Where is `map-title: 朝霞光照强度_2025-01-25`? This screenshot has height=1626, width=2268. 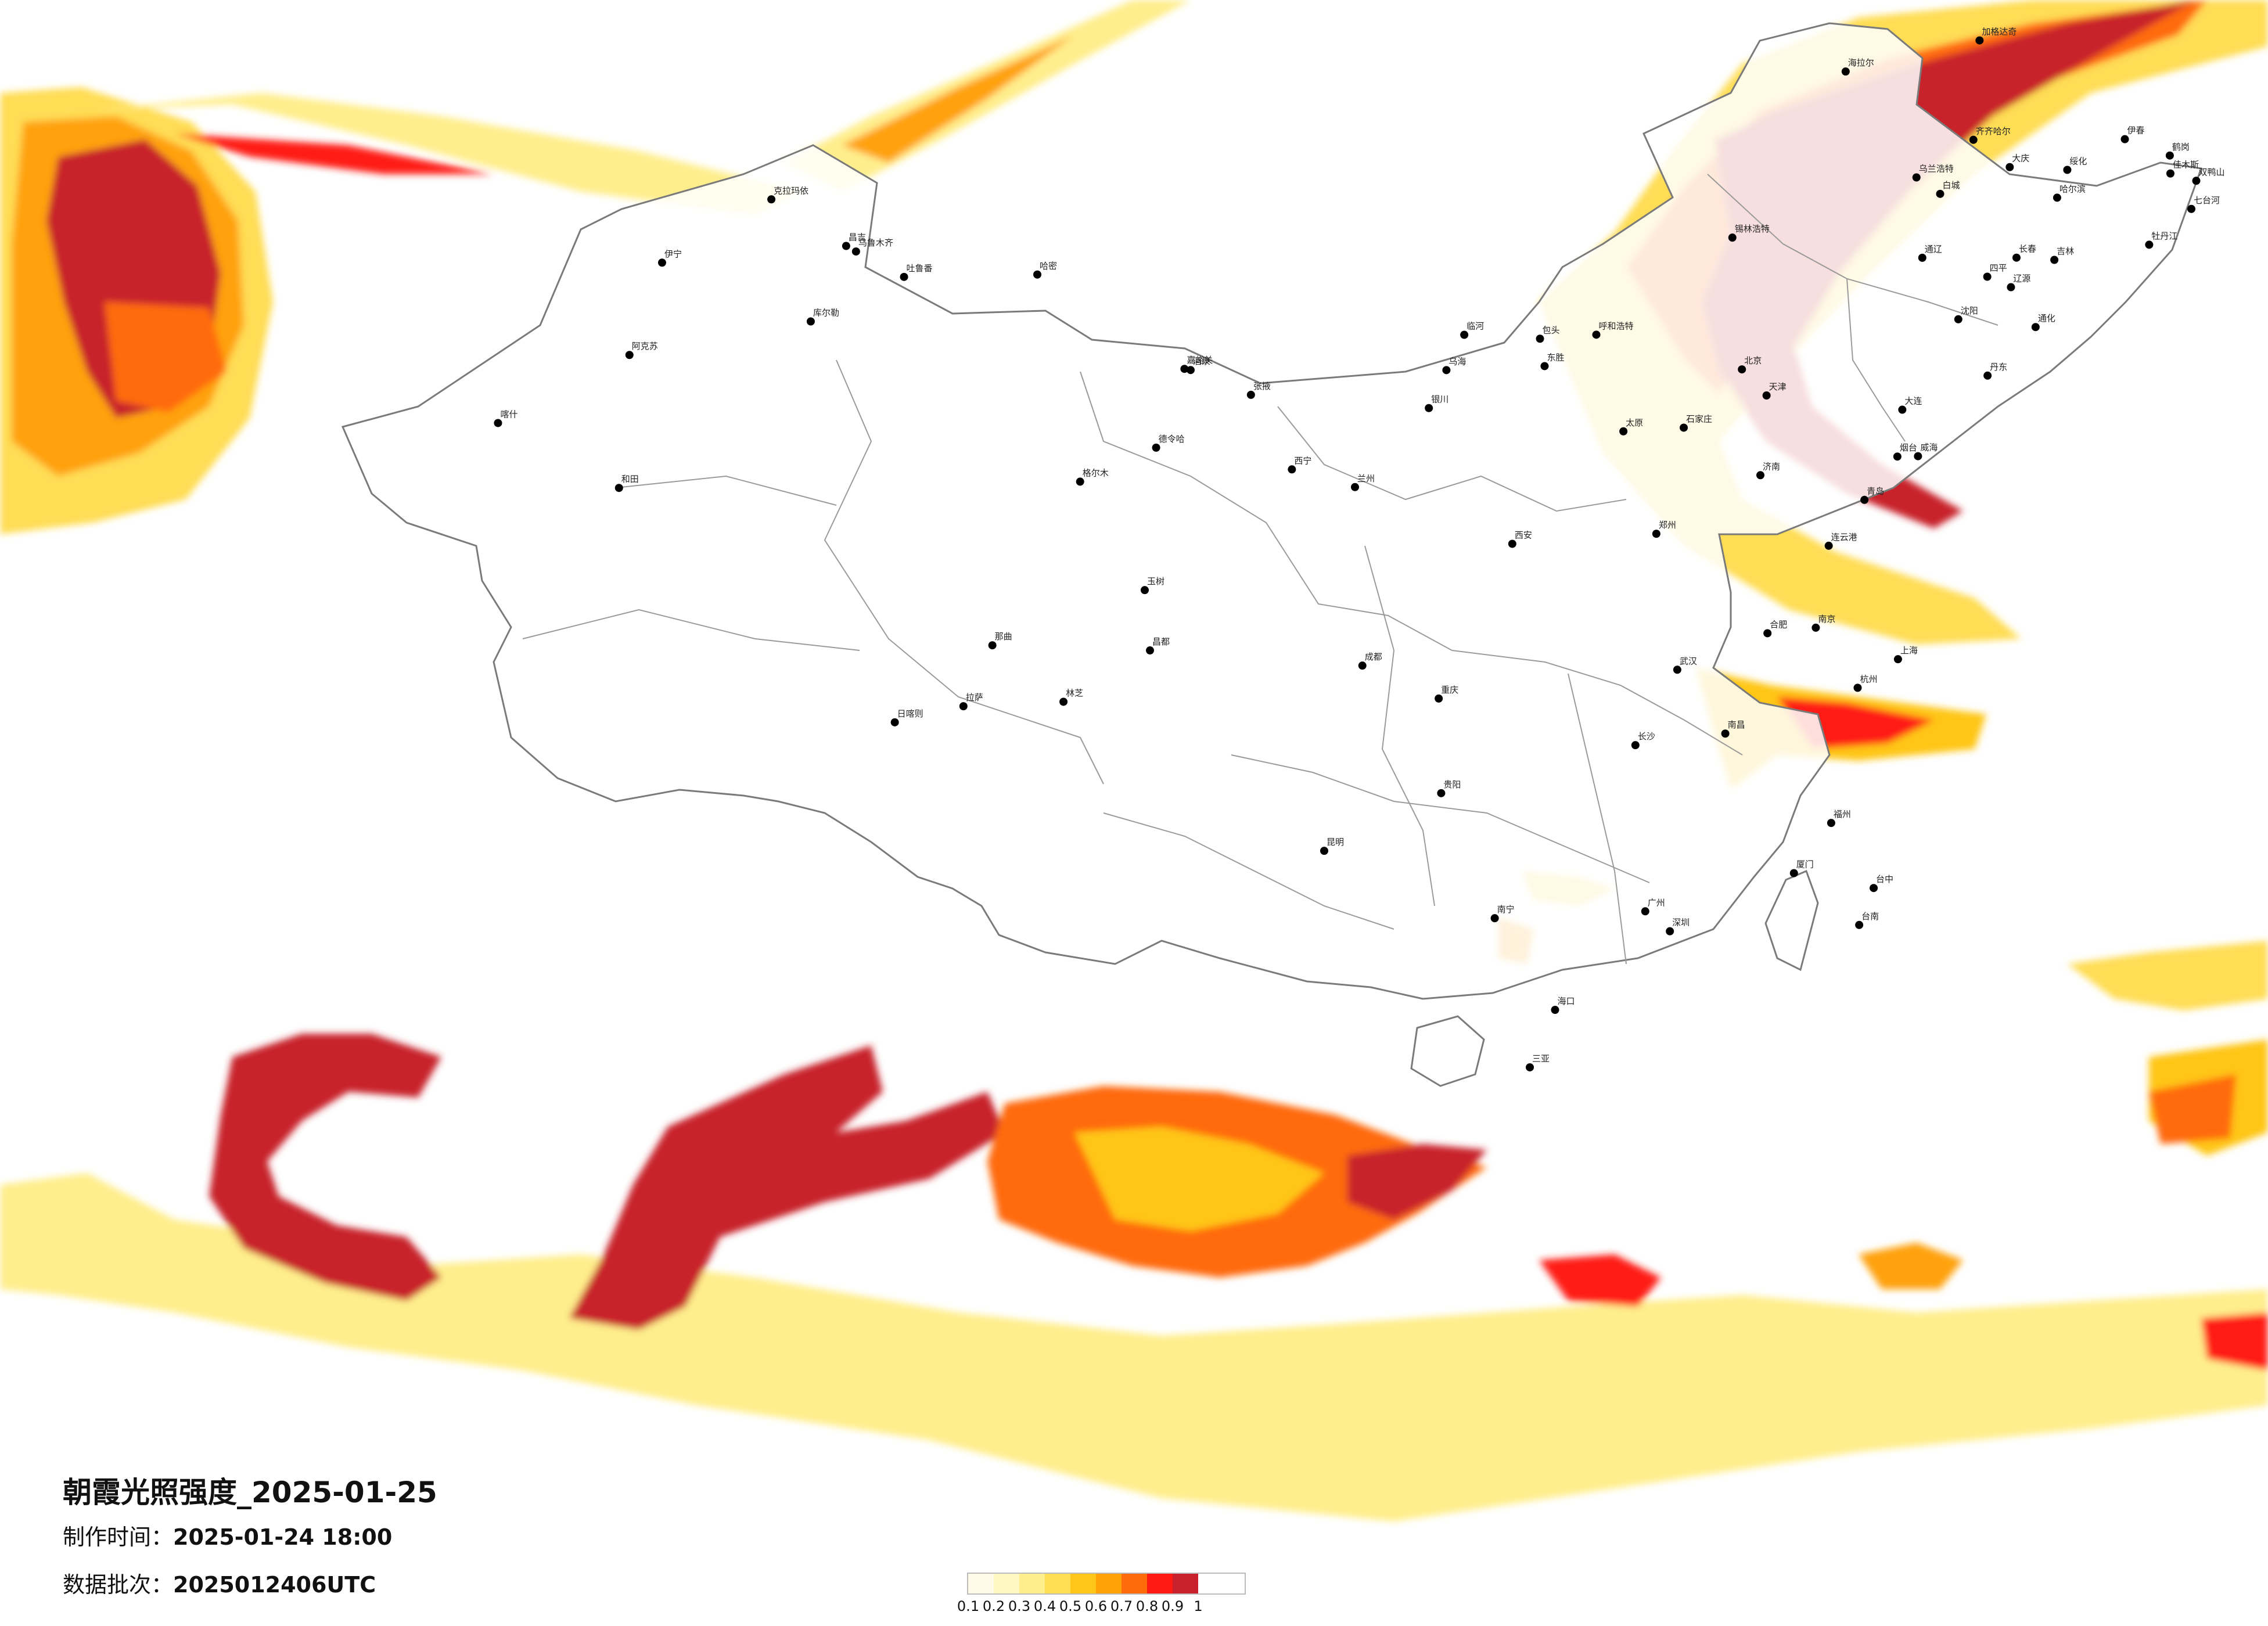
map-title: 朝霞光照强度_2025-01-25 is located at coordinates (250, 1493).